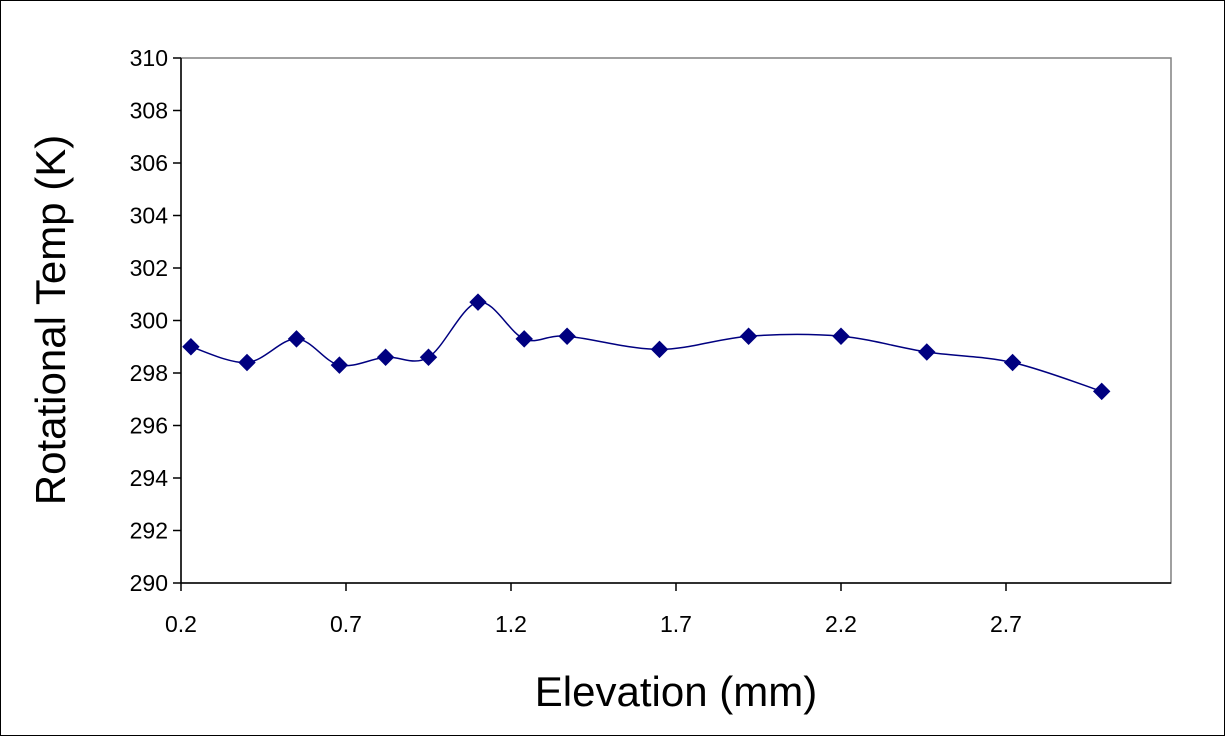 The width and height of the screenshot is (1225, 737). Describe the element at coordinates (149, 373) in the screenshot. I see `y-tick-label: 298` at that location.